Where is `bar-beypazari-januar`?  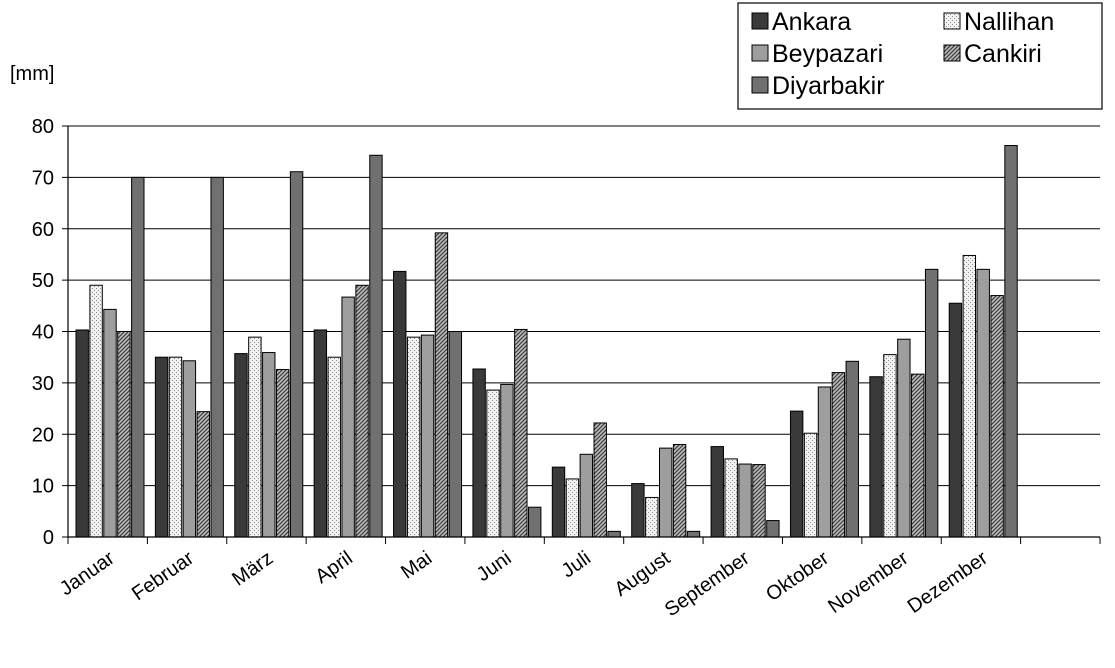 bar-beypazari-januar is located at coordinates (110, 423).